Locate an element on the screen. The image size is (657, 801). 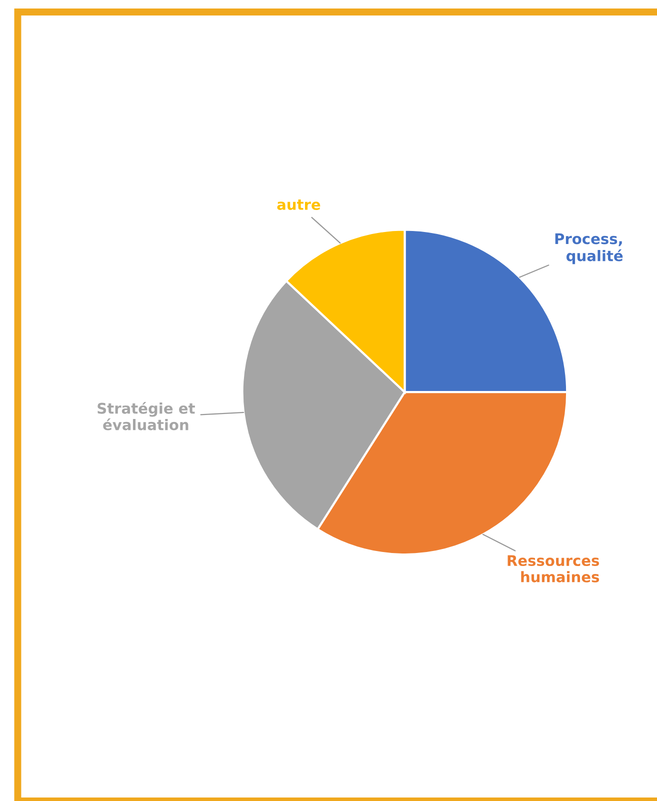
slice-label: Stratégie et évaluation is located at coordinates (146, 416).